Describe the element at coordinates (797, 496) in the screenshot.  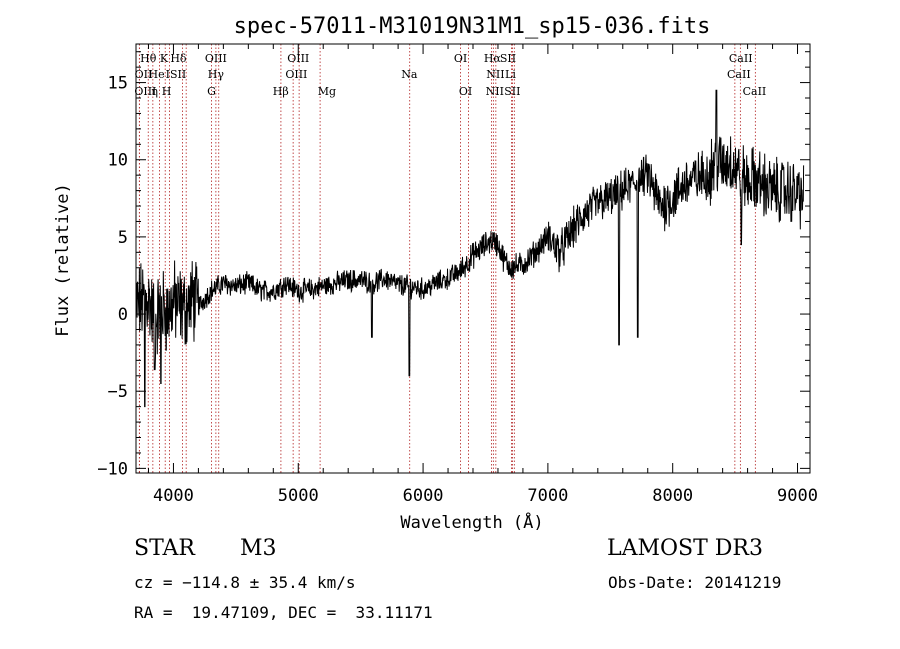
I see `x-tick-label-5: 9000` at that location.